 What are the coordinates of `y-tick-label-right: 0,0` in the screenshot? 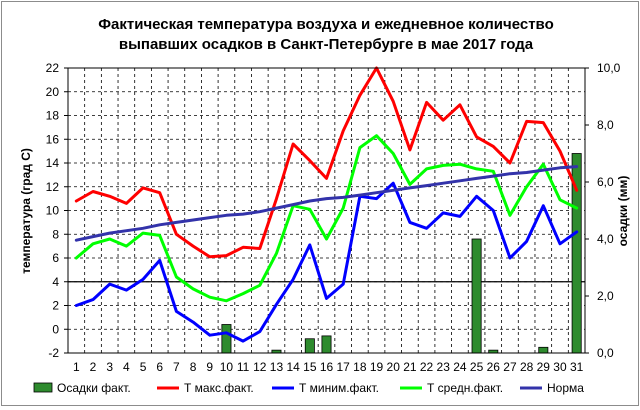 It's located at (605, 353).